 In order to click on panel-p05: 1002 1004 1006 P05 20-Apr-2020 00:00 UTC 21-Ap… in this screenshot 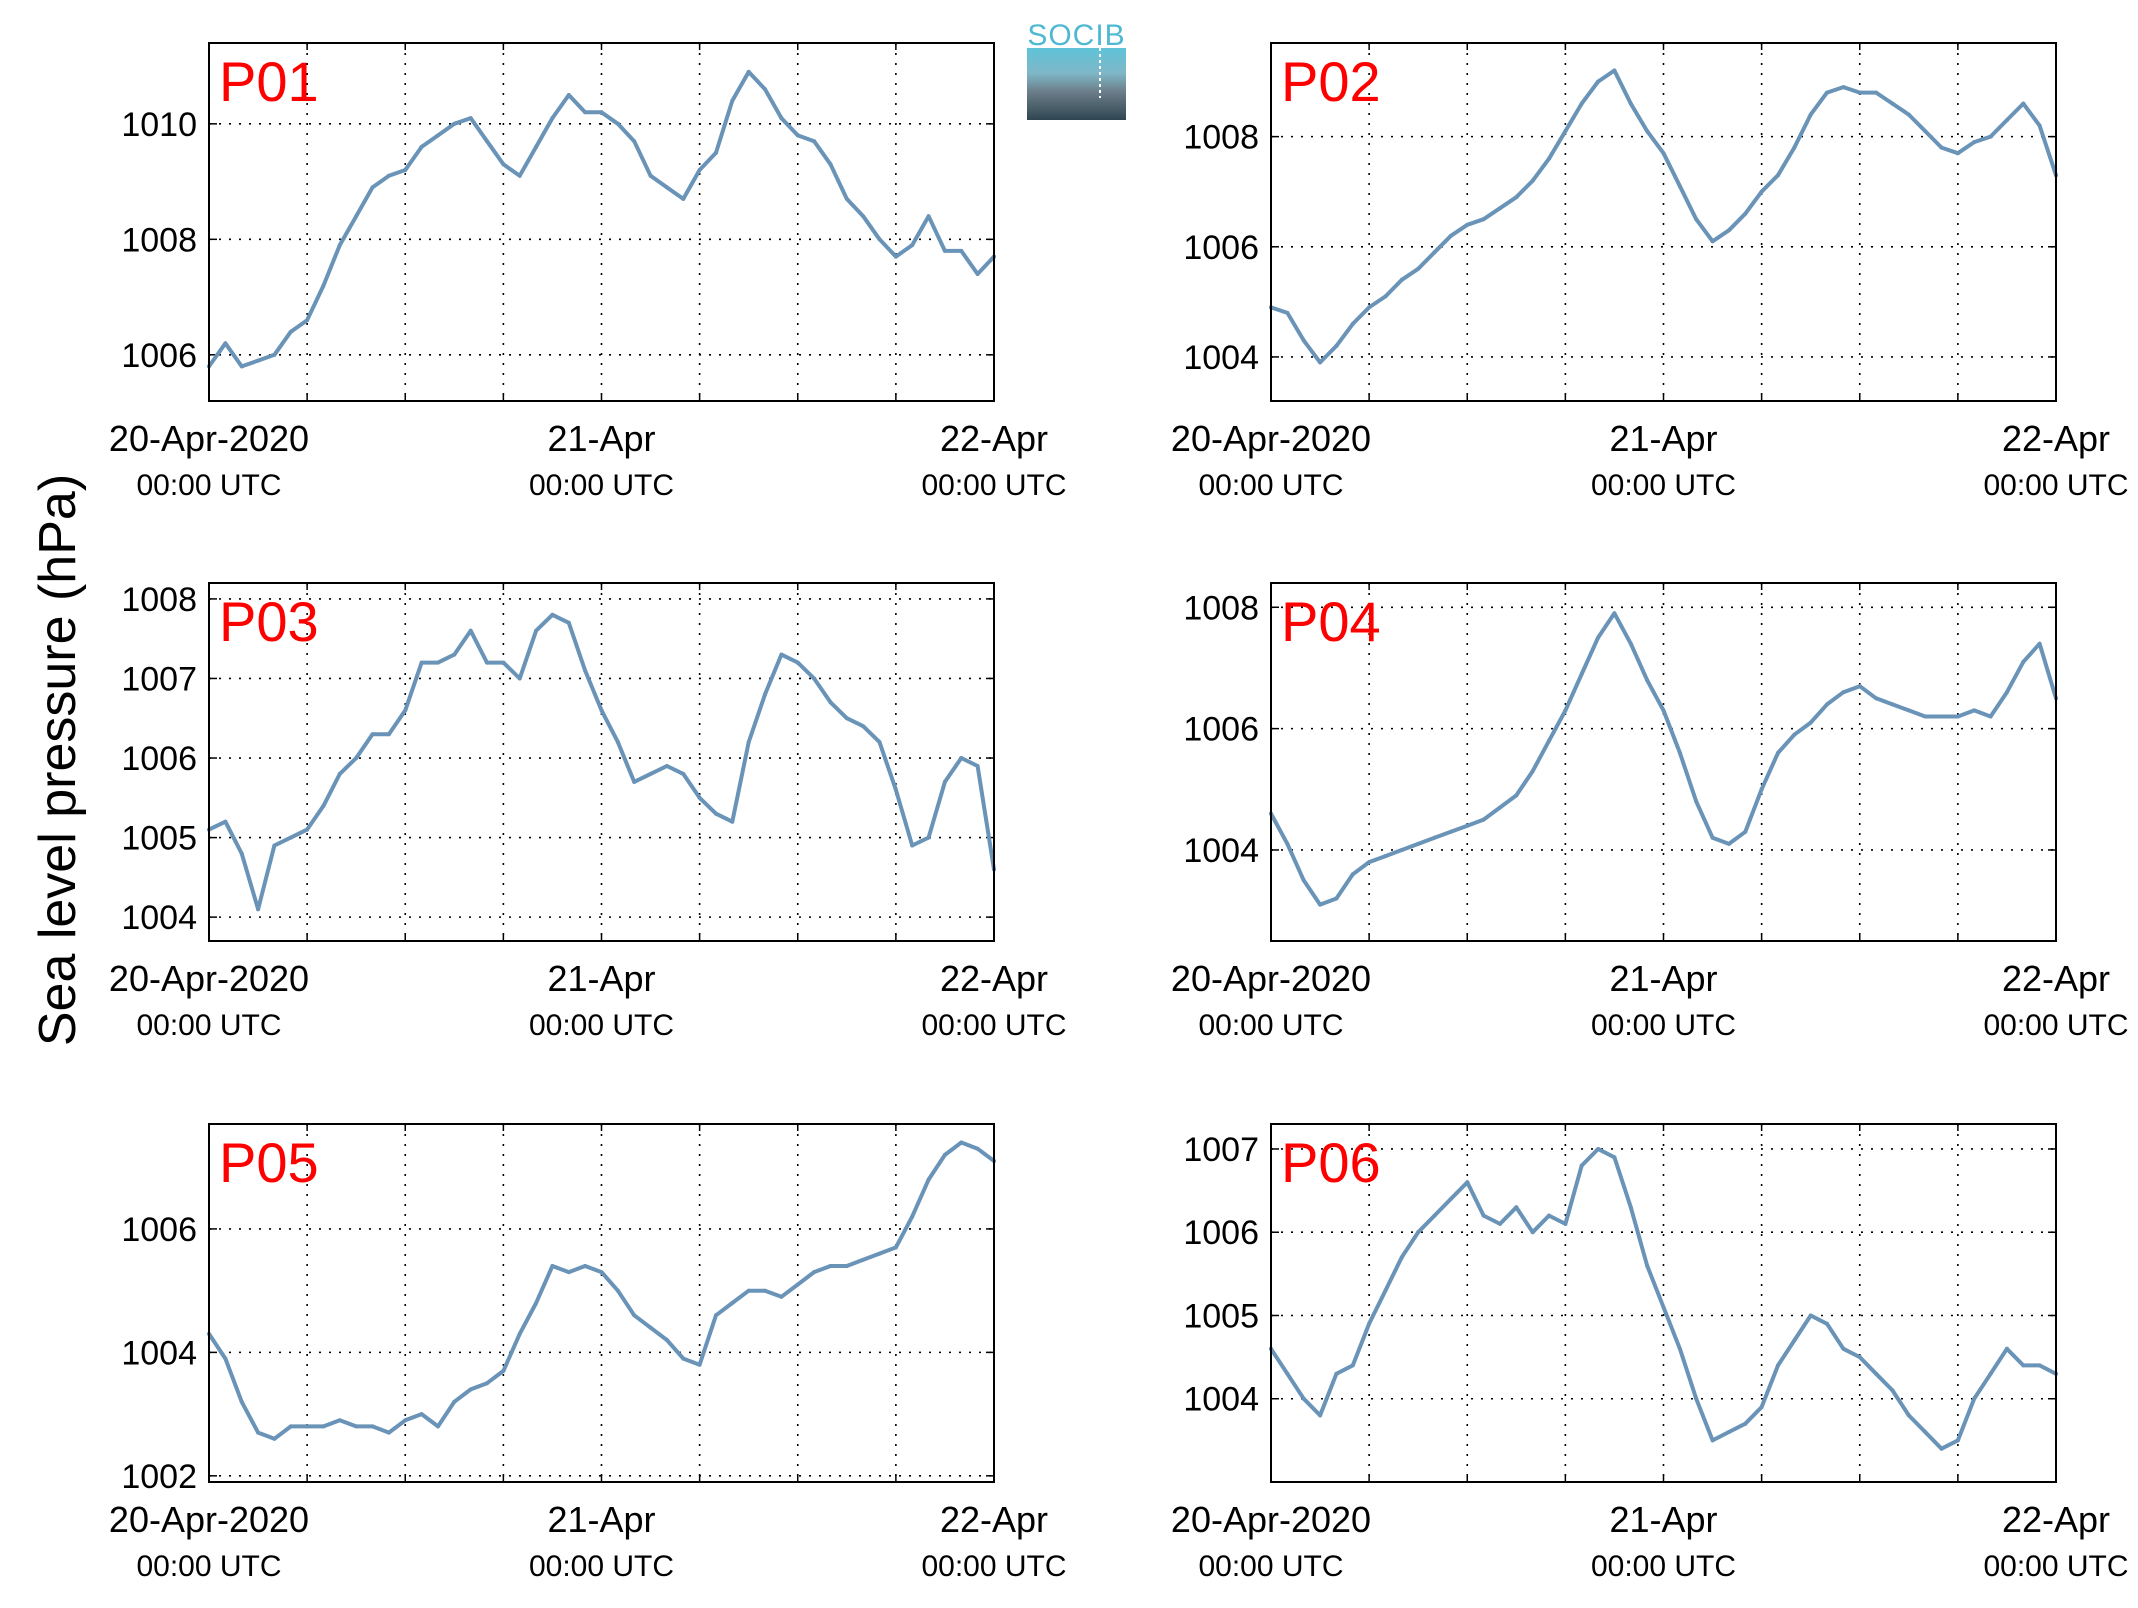, I will do `click(588, 1353)`.